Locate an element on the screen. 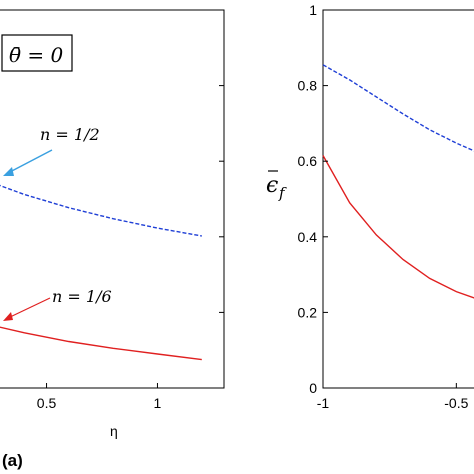 The width and height of the screenshot is (474, 474). right-ytick-label-4: 0.8 is located at coordinates (308, 86).